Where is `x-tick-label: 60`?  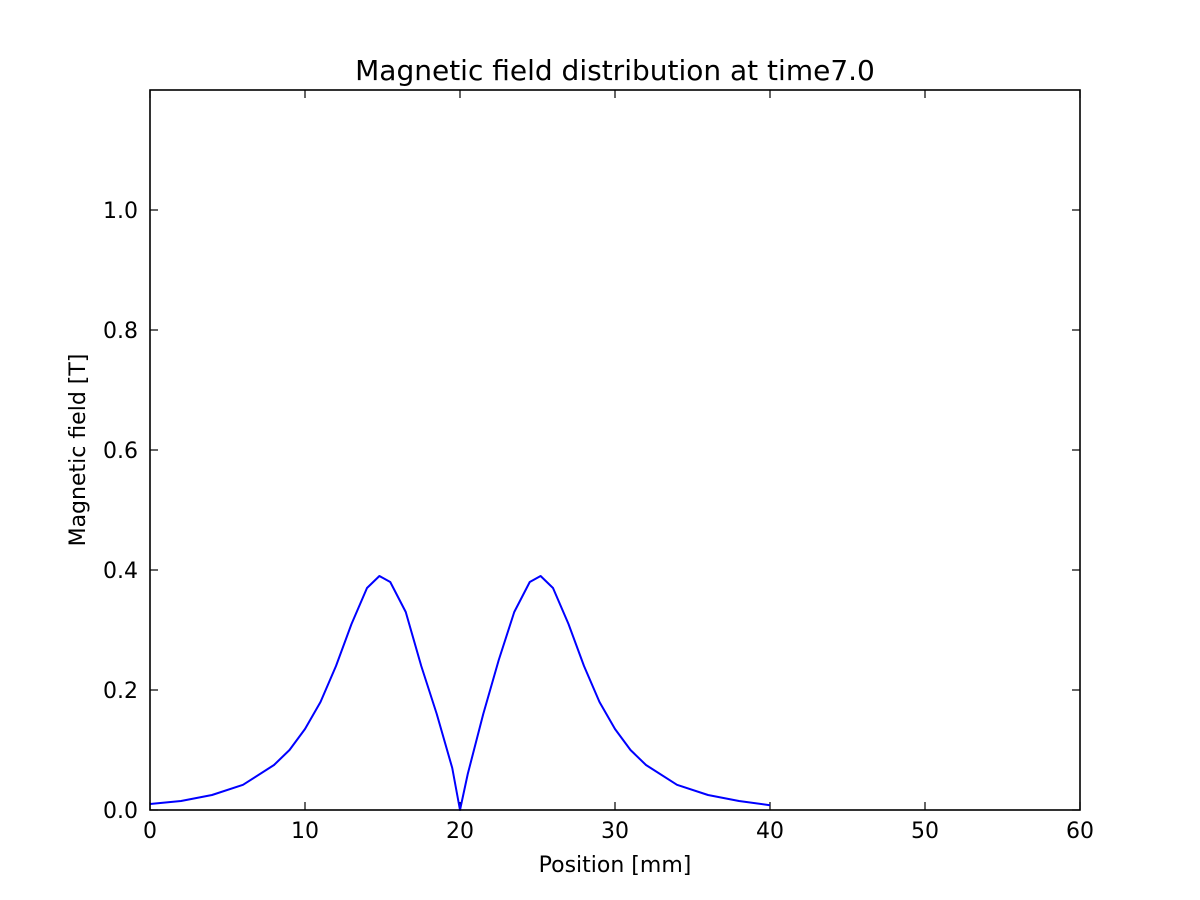
x-tick-label: 60 is located at coordinates (1080, 831).